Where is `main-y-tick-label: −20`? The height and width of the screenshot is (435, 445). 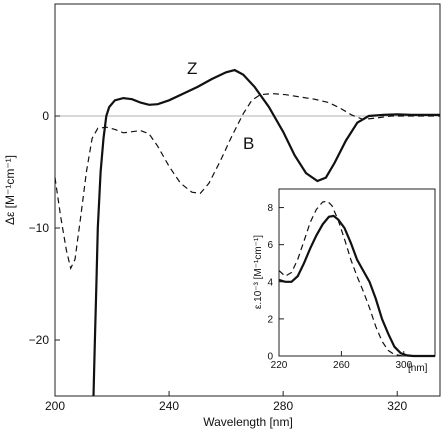 main-y-tick-label: −20 is located at coordinates (39, 340).